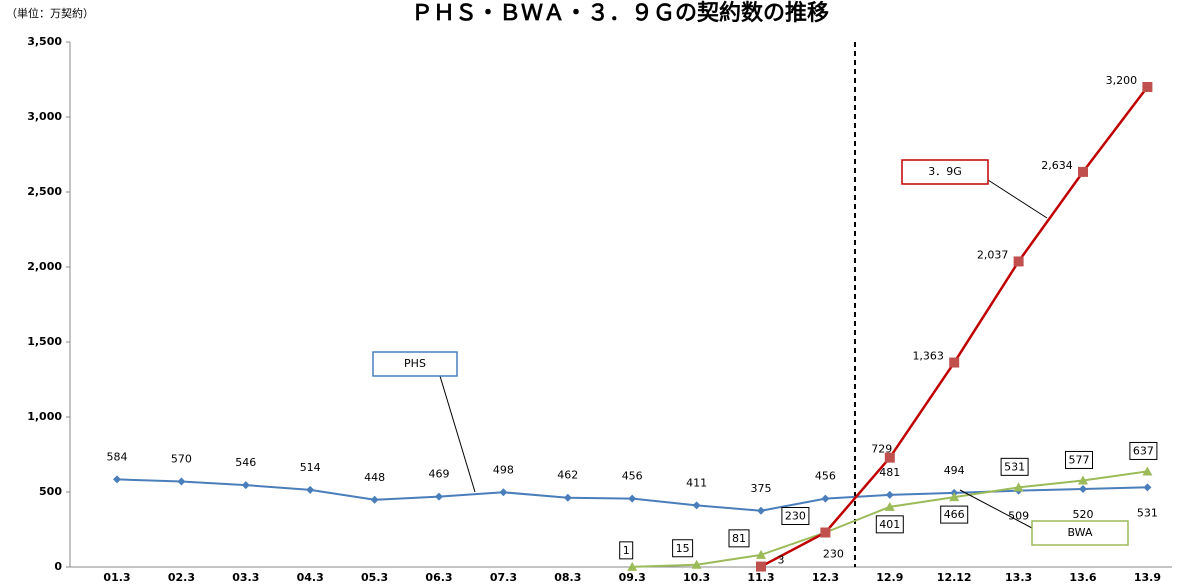  Describe the element at coordinates (117, 456) in the screenshot. I see `data-label: 584` at that location.